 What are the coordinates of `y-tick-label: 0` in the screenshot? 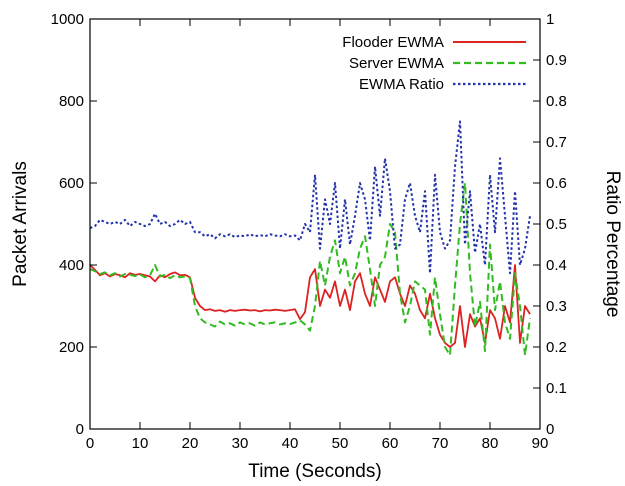 It's located at (80, 429).